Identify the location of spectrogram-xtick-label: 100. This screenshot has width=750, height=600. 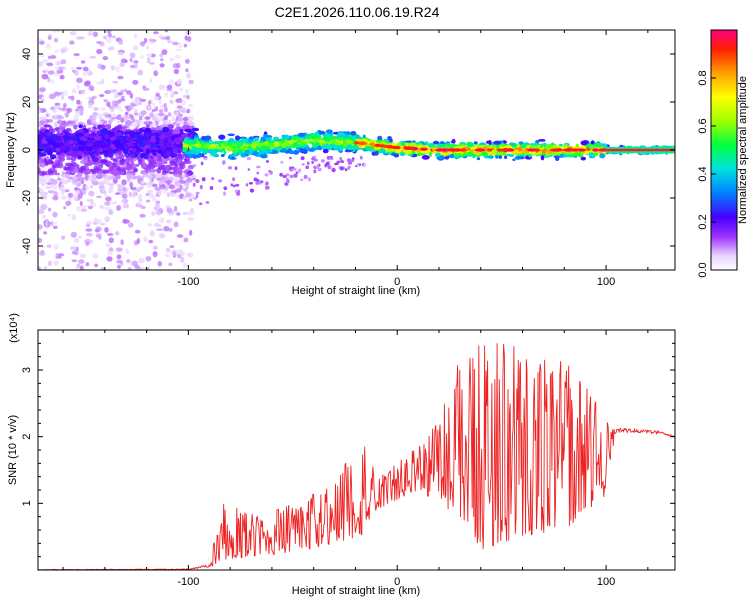
(606, 282).